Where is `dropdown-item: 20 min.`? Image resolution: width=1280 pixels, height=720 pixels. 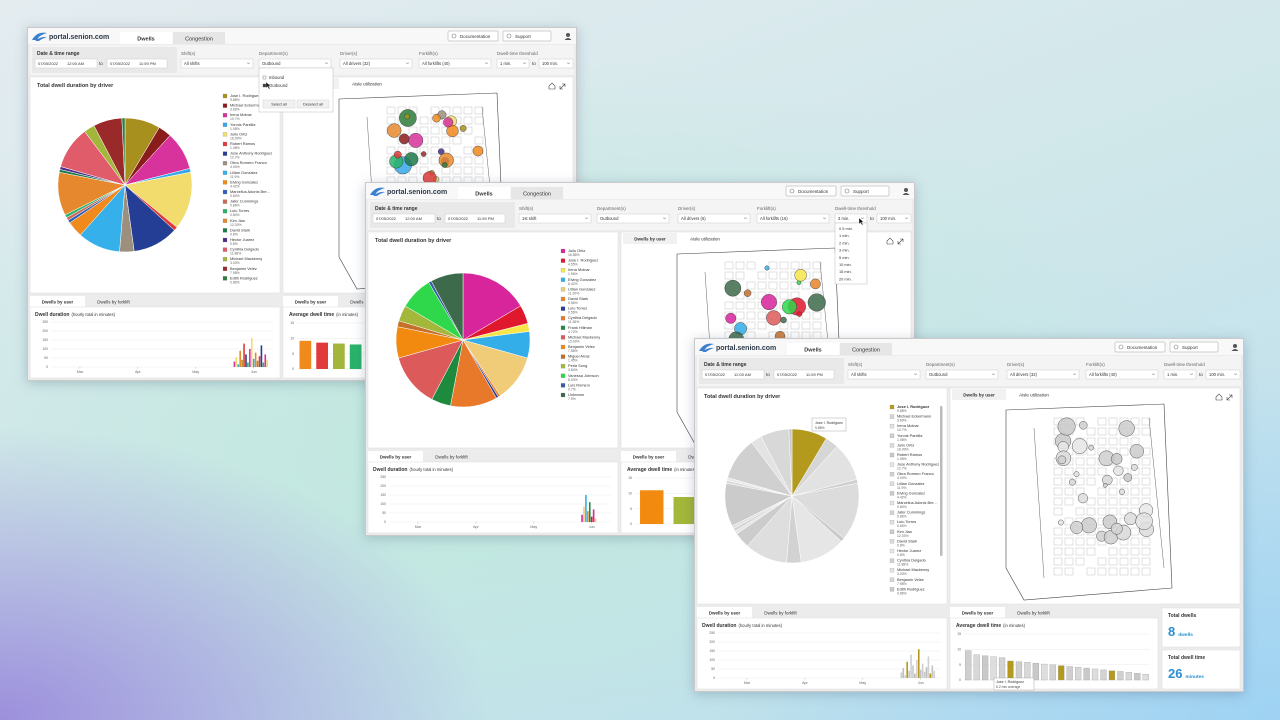
dropdown-item: 20 min. is located at coordinates (845, 278).